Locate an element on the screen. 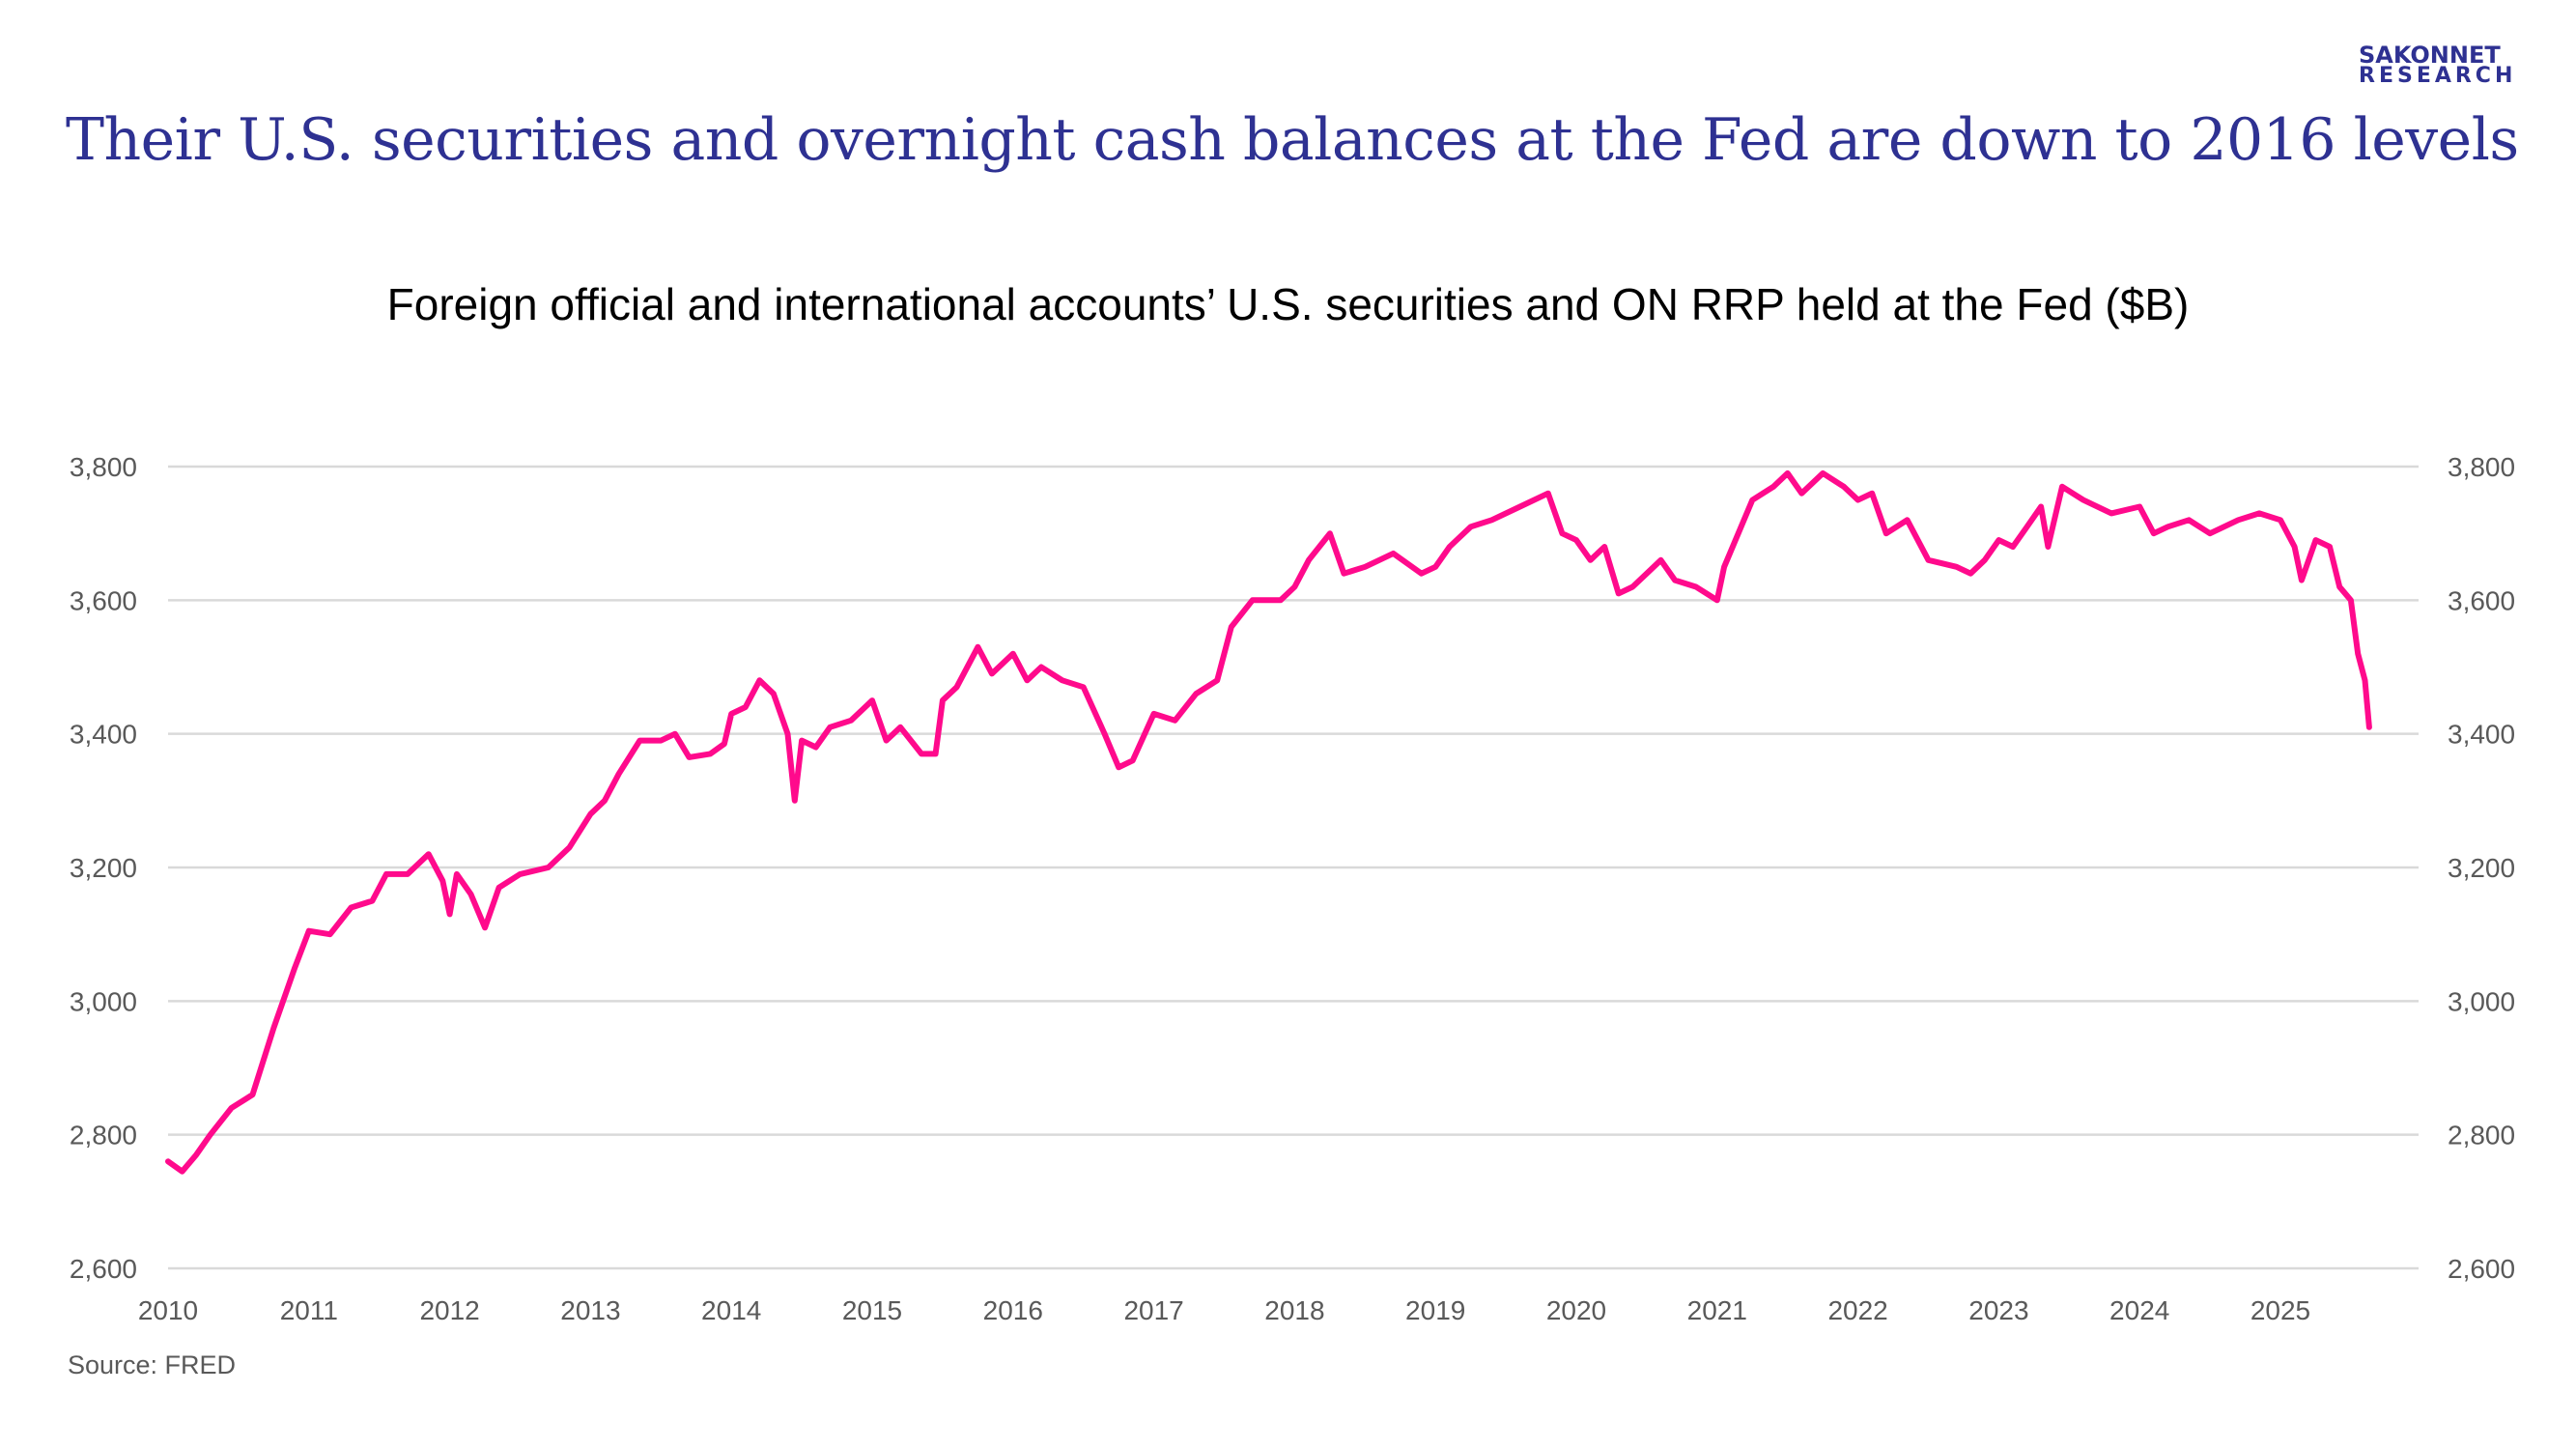 Image resolution: width=2576 pixels, height=1449 pixels. y-tick-label-left: 3,400 is located at coordinates (103, 735).